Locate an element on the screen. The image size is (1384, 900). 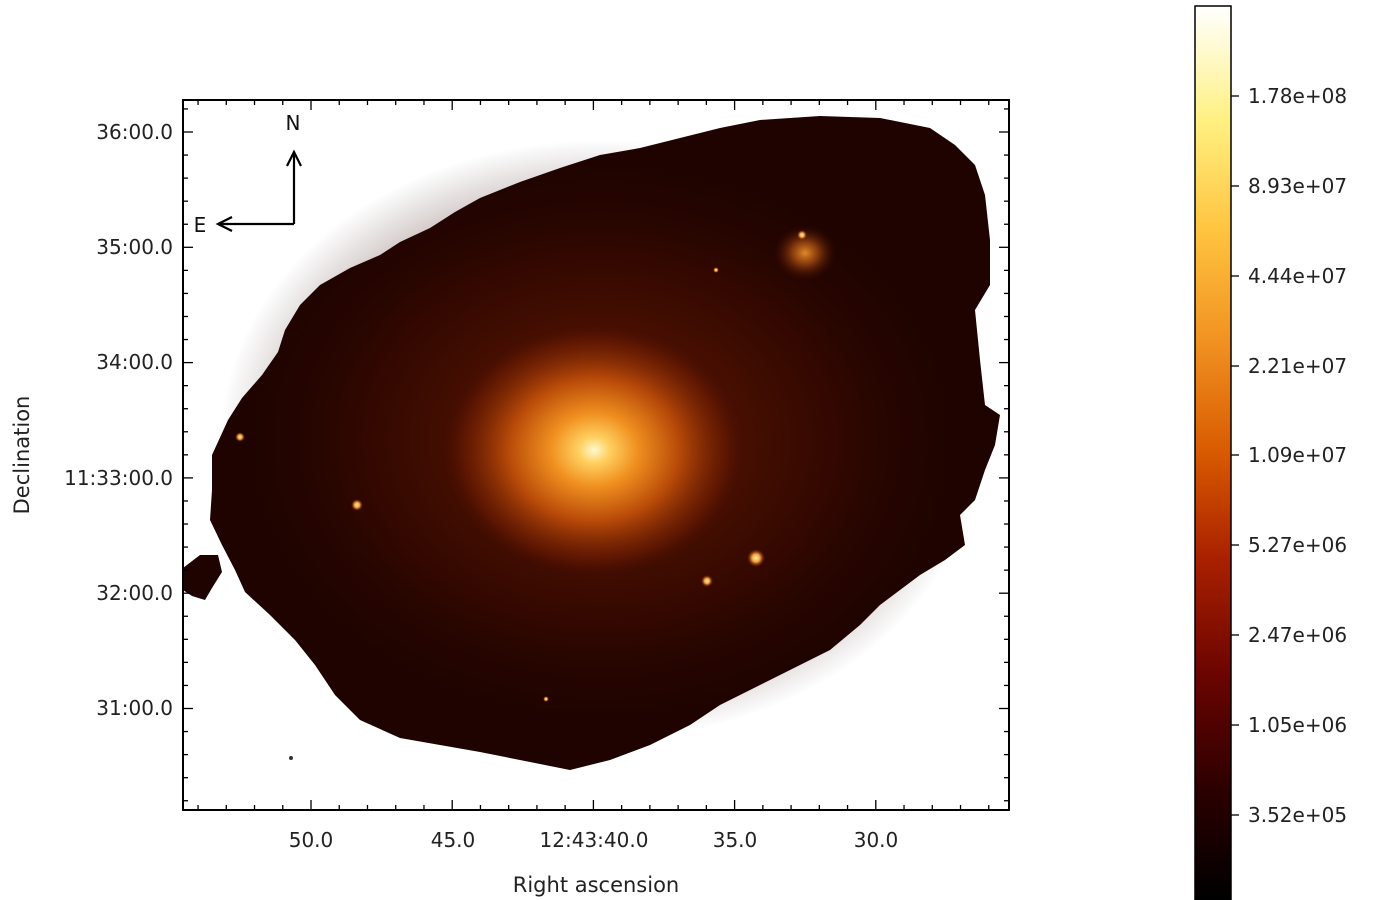
companion-galaxy is located at coordinates (805, 253).